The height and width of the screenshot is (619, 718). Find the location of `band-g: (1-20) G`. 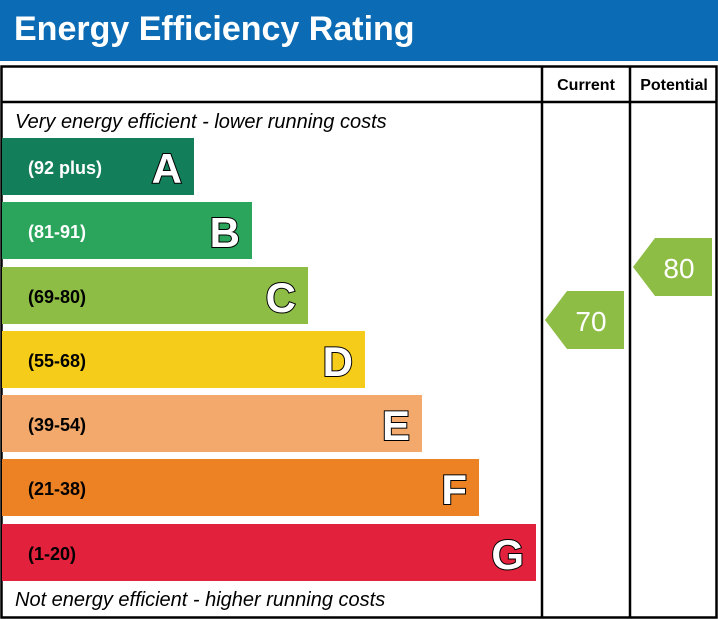

band-g: (1-20) G is located at coordinates (269, 552).